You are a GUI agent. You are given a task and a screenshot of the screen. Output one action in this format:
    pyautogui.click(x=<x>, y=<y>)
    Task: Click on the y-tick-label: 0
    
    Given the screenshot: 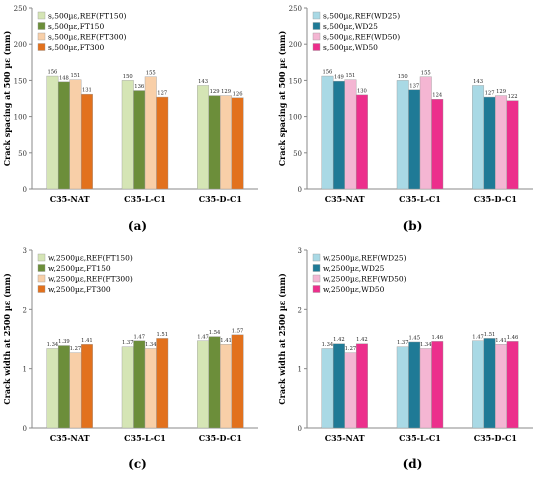 What is the action you would take?
    pyautogui.click(x=25, y=429)
    